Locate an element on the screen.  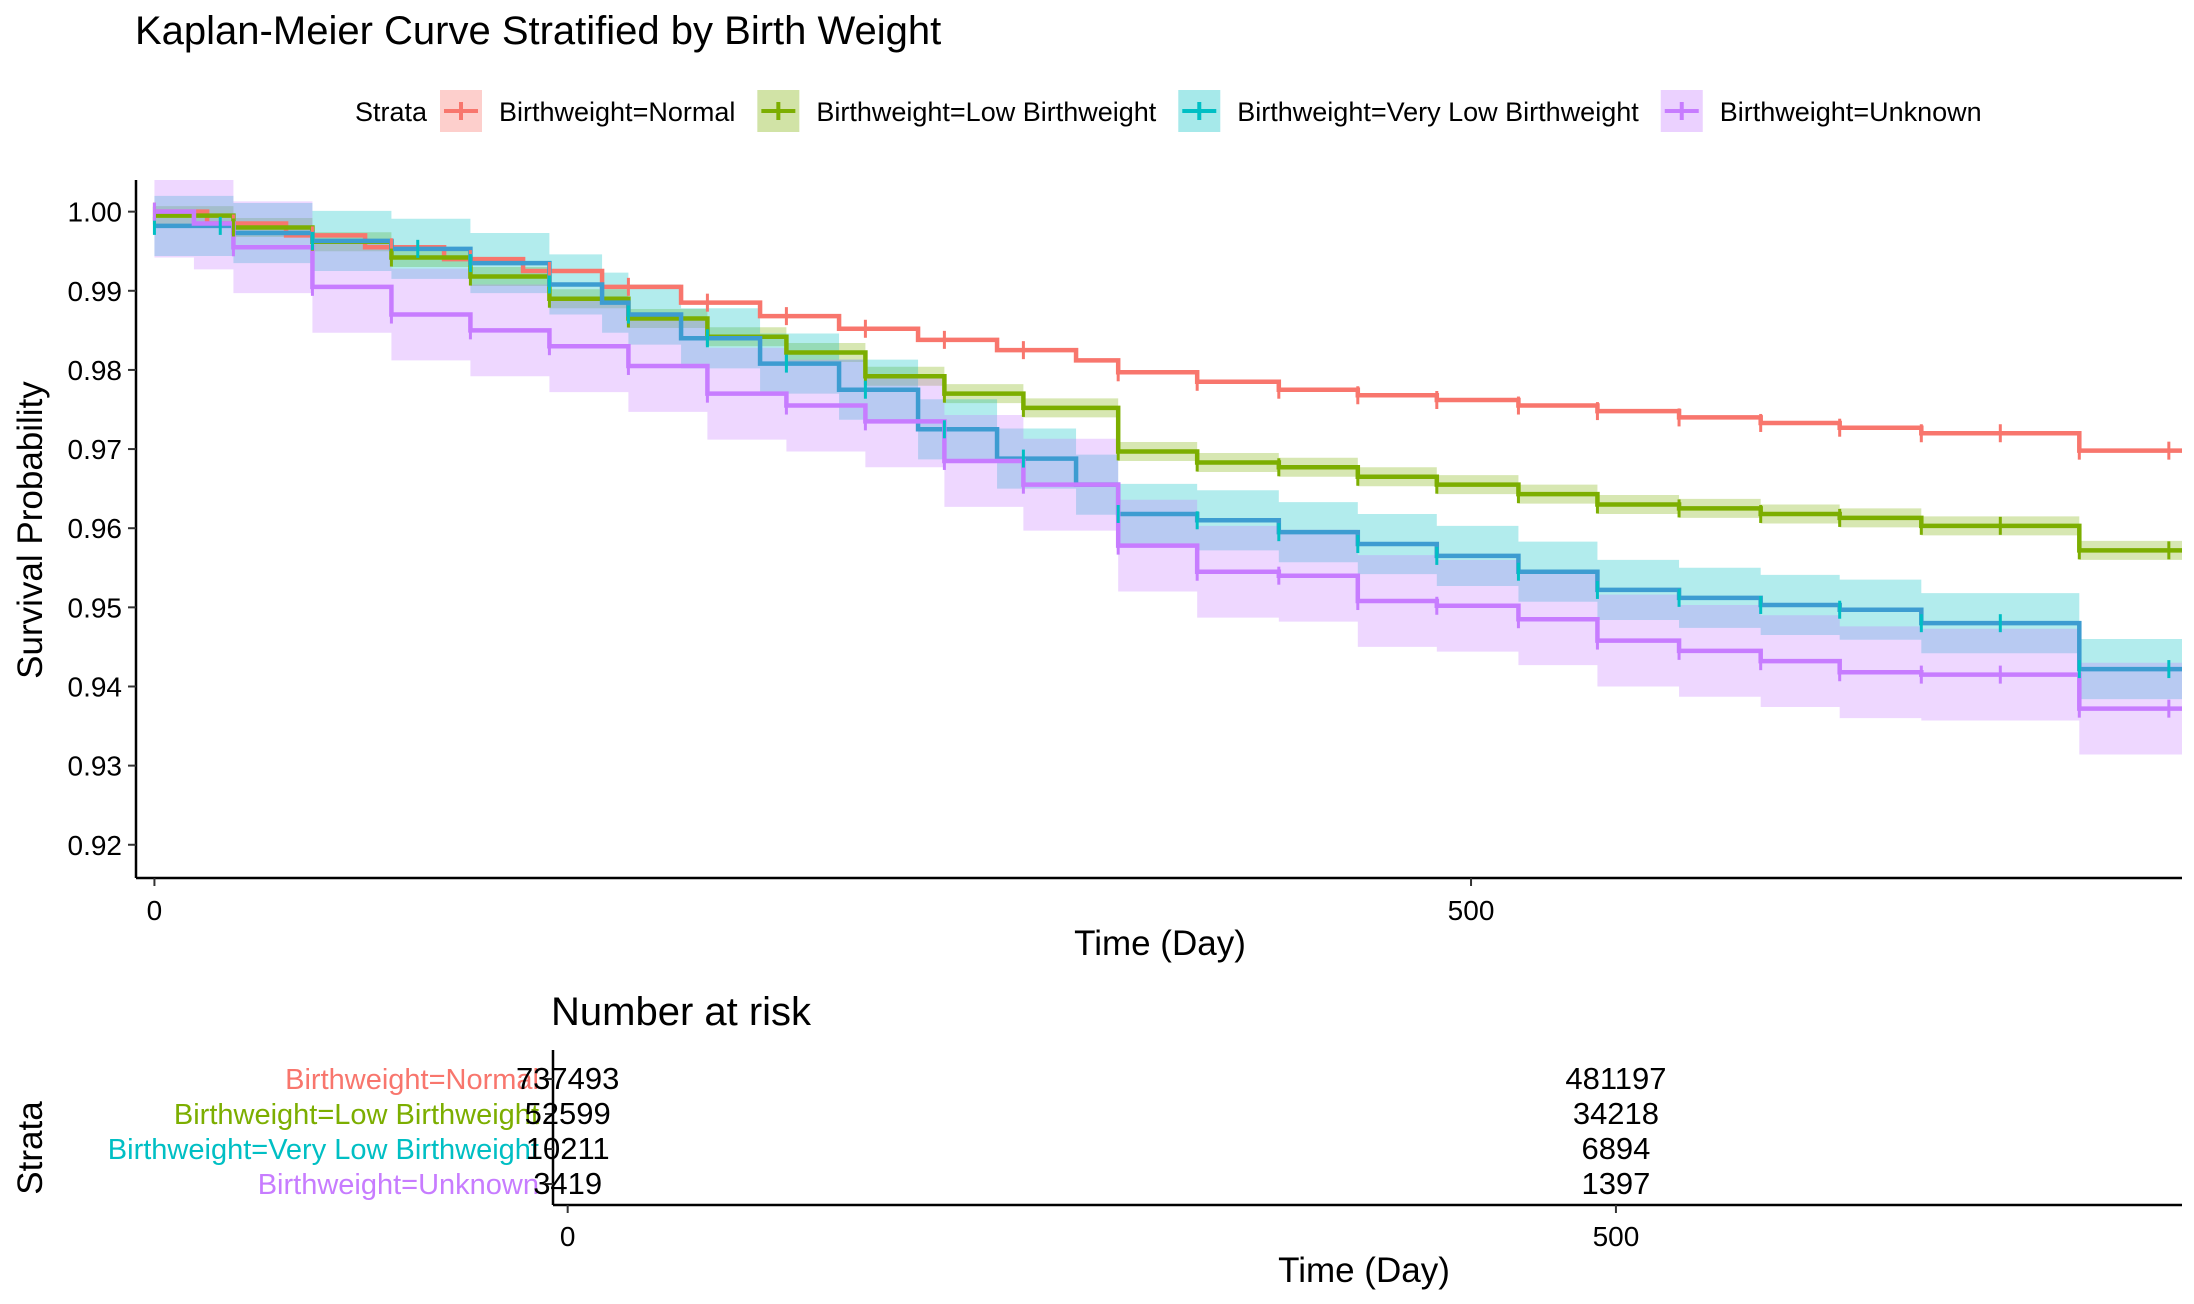
km-y-tick-label-5: 0.97 is located at coordinates (95, 449).